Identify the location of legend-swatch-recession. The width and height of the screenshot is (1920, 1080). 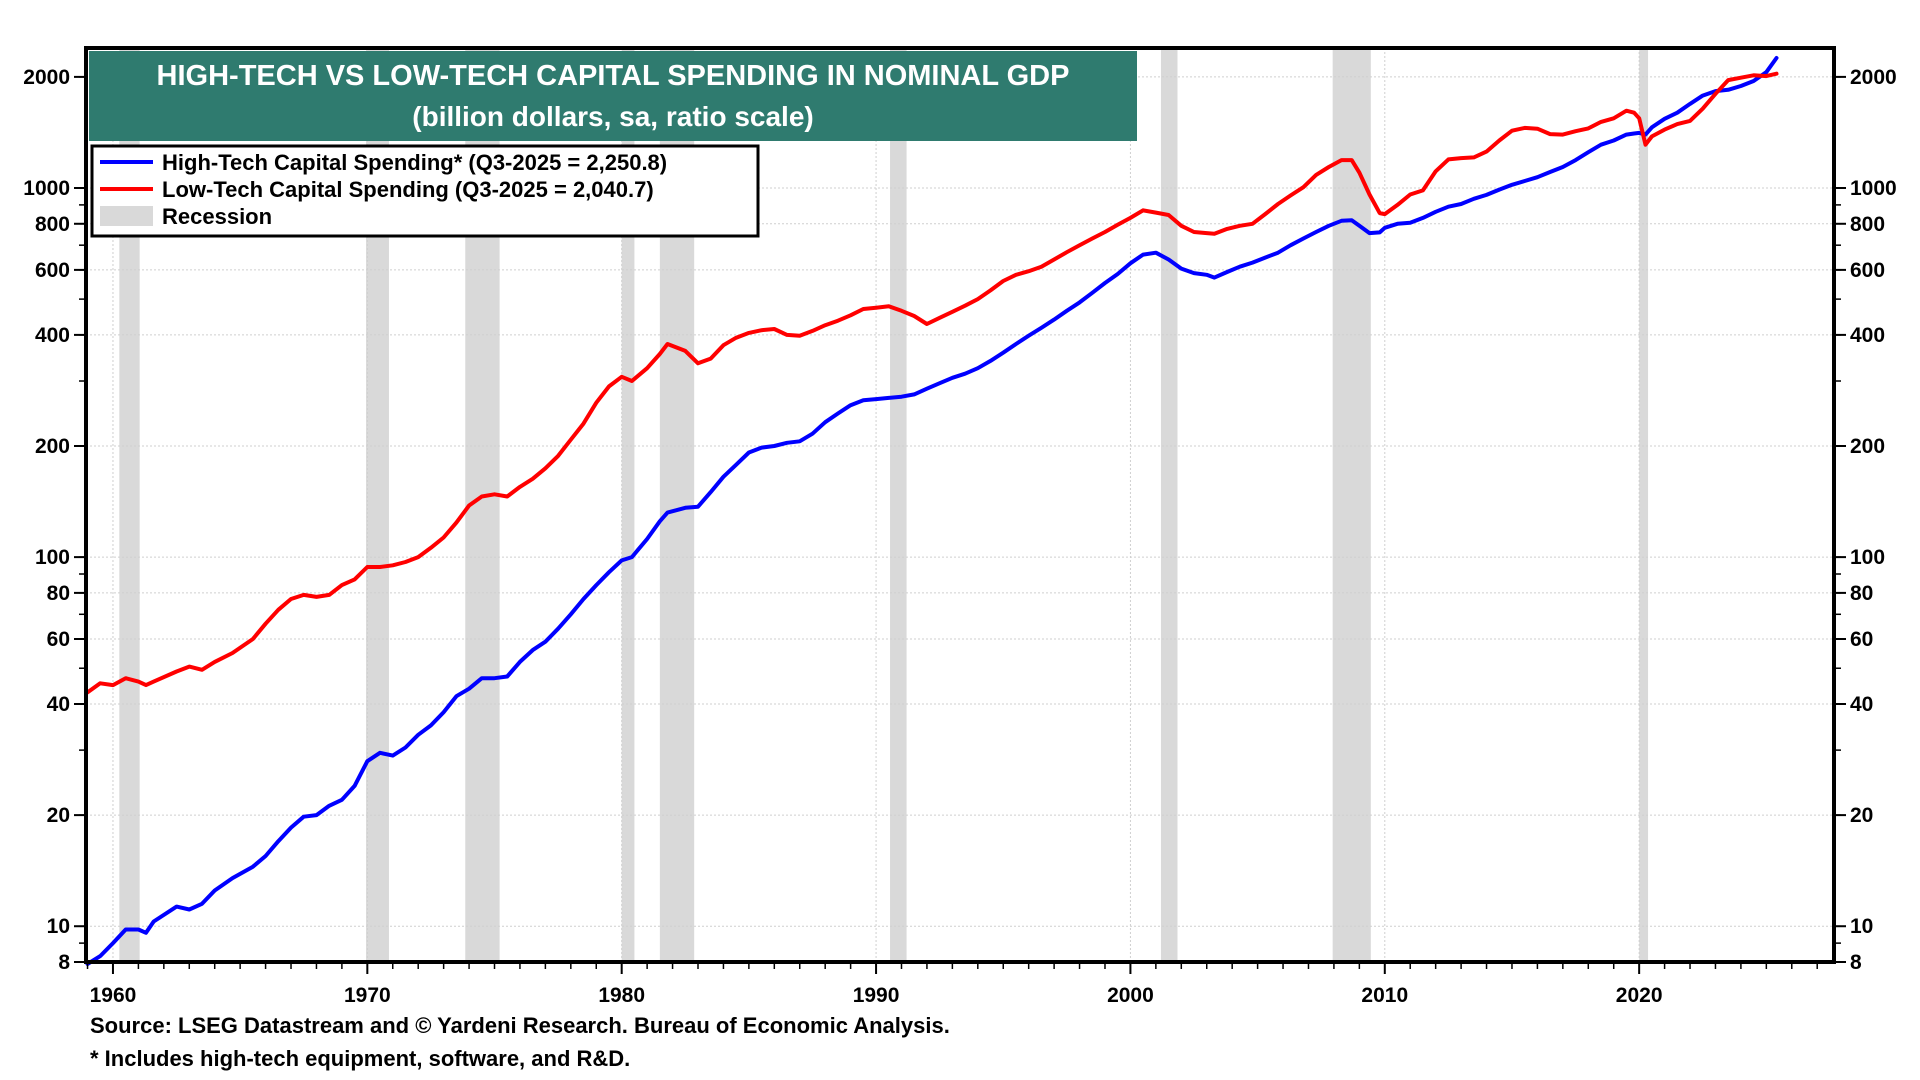
(126, 216).